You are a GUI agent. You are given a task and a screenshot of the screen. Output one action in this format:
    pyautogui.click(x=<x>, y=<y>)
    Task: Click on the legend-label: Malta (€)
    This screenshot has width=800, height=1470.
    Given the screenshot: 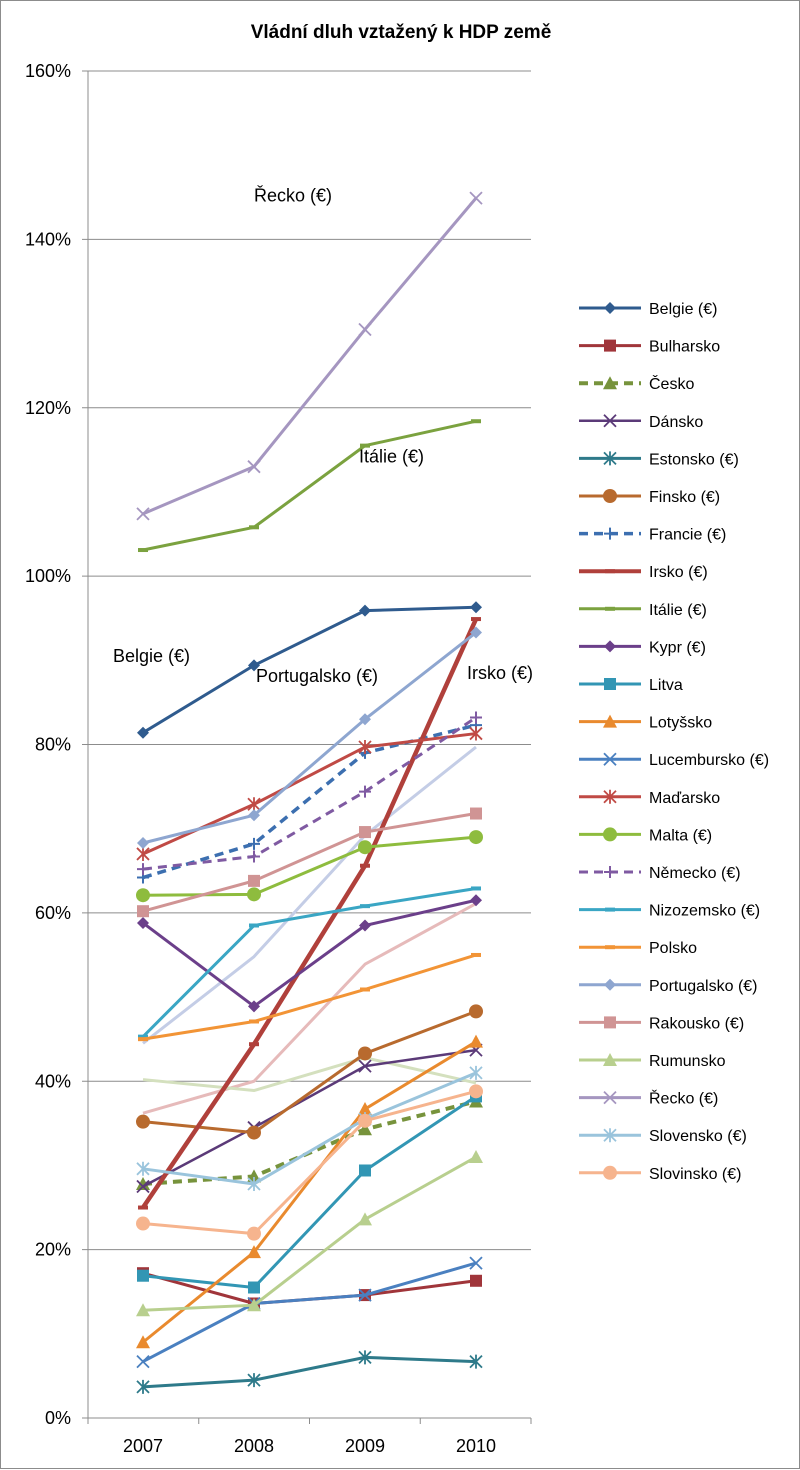 What is the action you would take?
    pyautogui.click(x=680, y=835)
    